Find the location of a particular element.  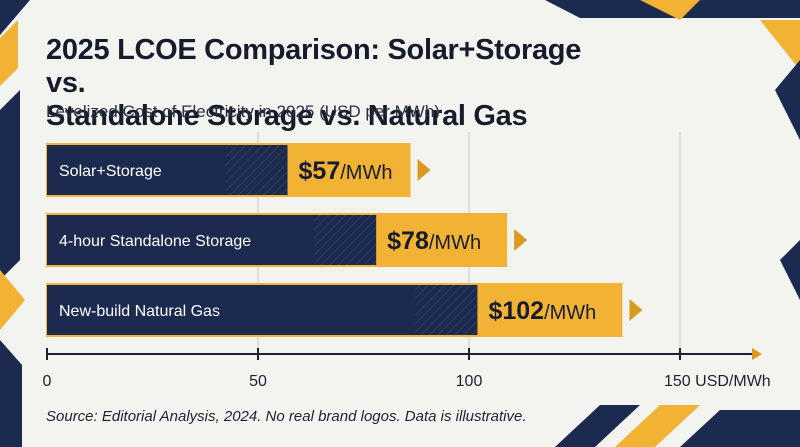

x-tick-label: 50 is located at coordinates (258, 381).